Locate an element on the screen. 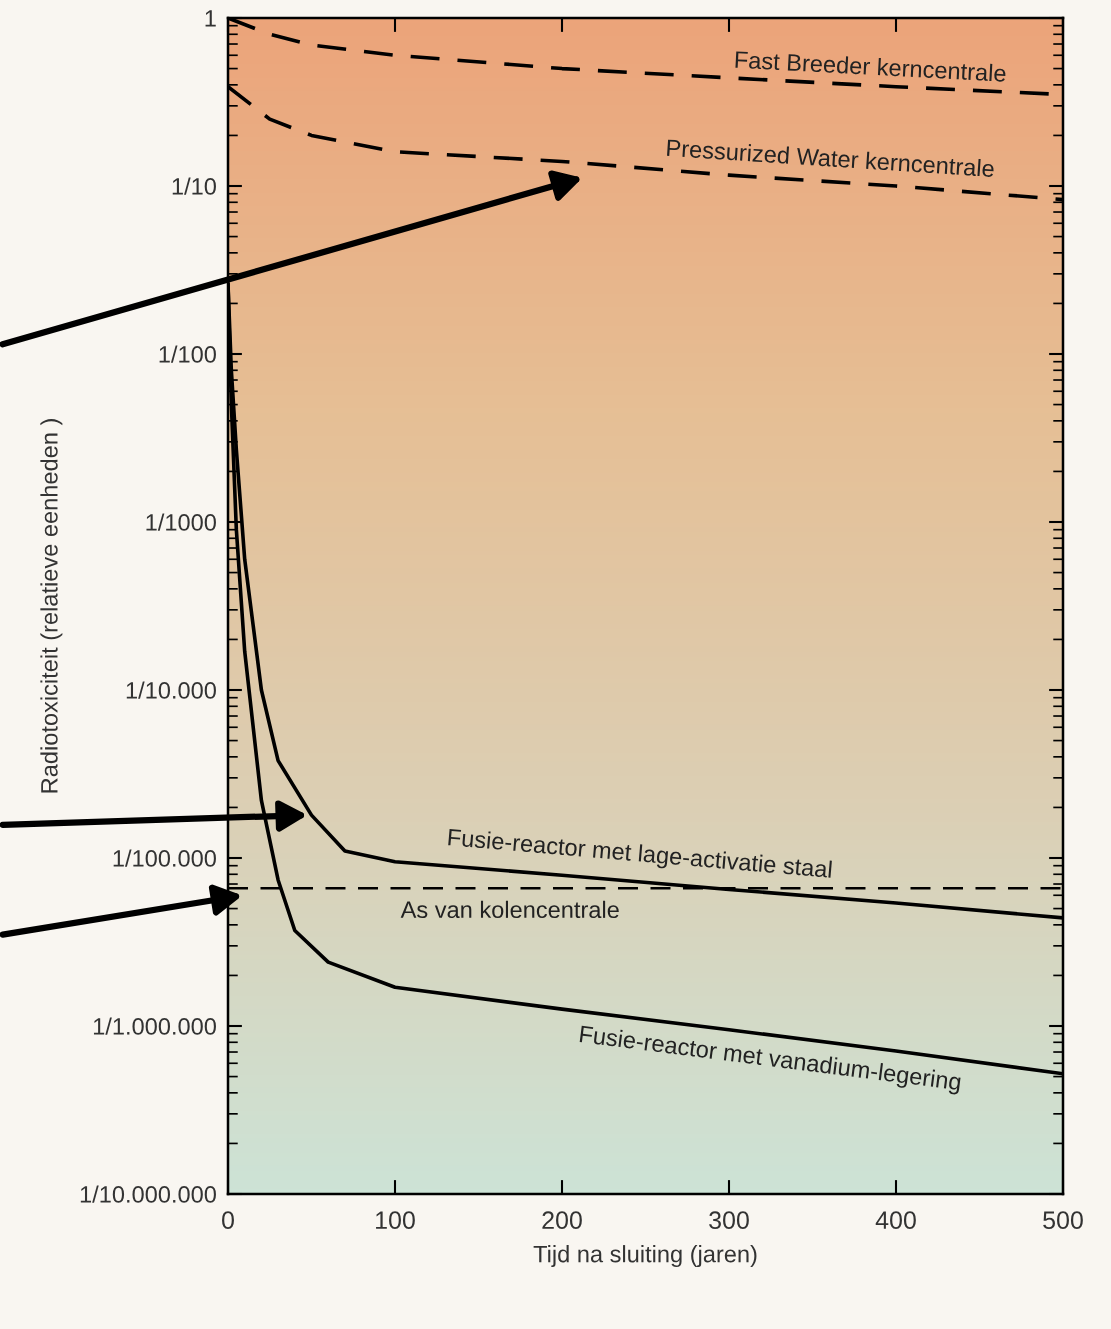 The height and width of the screenshot is (1329, 1111). annotation: Pressurized Water kerncentrale is located at coordinates (831, 158).